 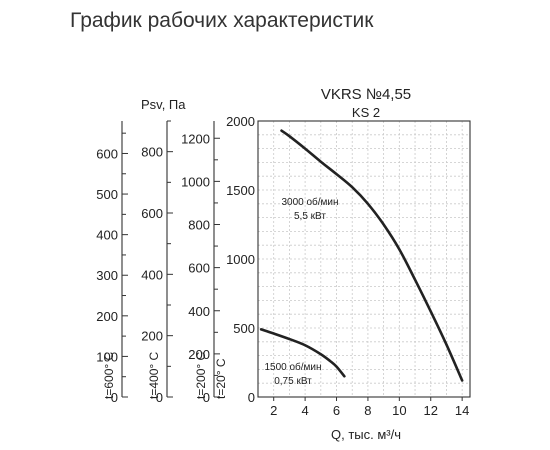 I want to click on series-annotation-1: 3000 об/мин 5,5 кВт, so click(x=309, y=209).